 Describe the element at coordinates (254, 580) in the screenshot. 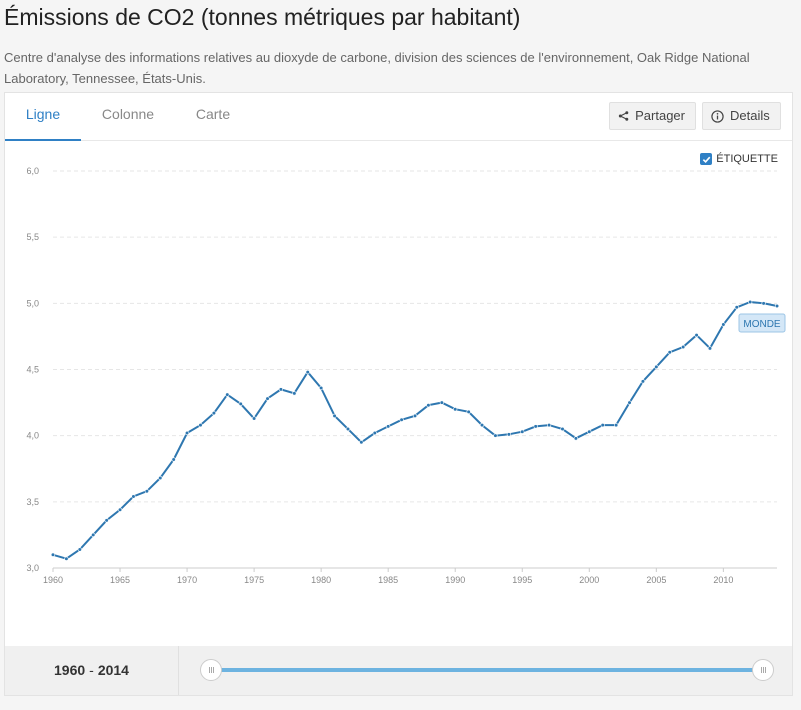

I see `x-tick-label: 1975` at that location.